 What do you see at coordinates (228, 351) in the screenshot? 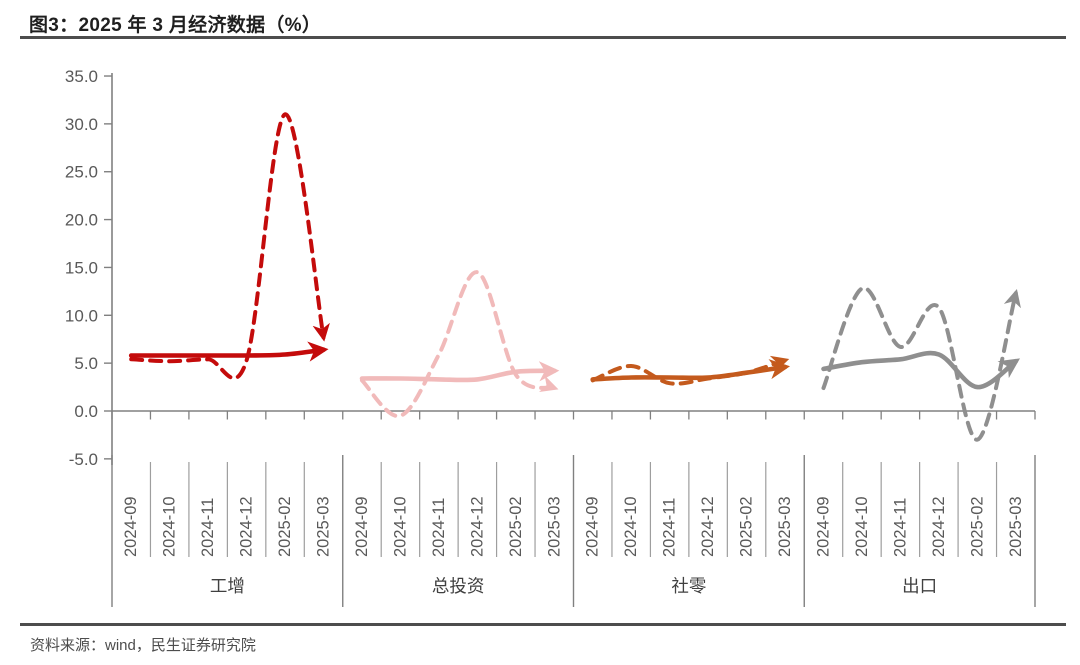
I see `group-0-solid-line` at bounding box center [228, 351].